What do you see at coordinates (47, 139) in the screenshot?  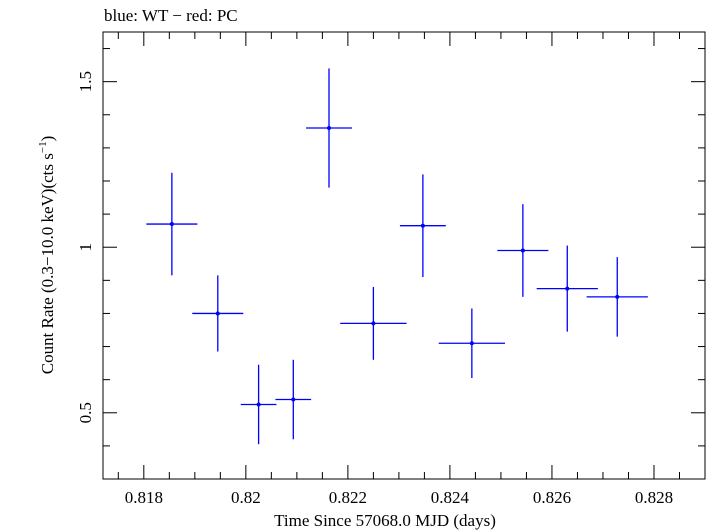 I see `y-axis-label-close: )` at bounding box center [47, 139].